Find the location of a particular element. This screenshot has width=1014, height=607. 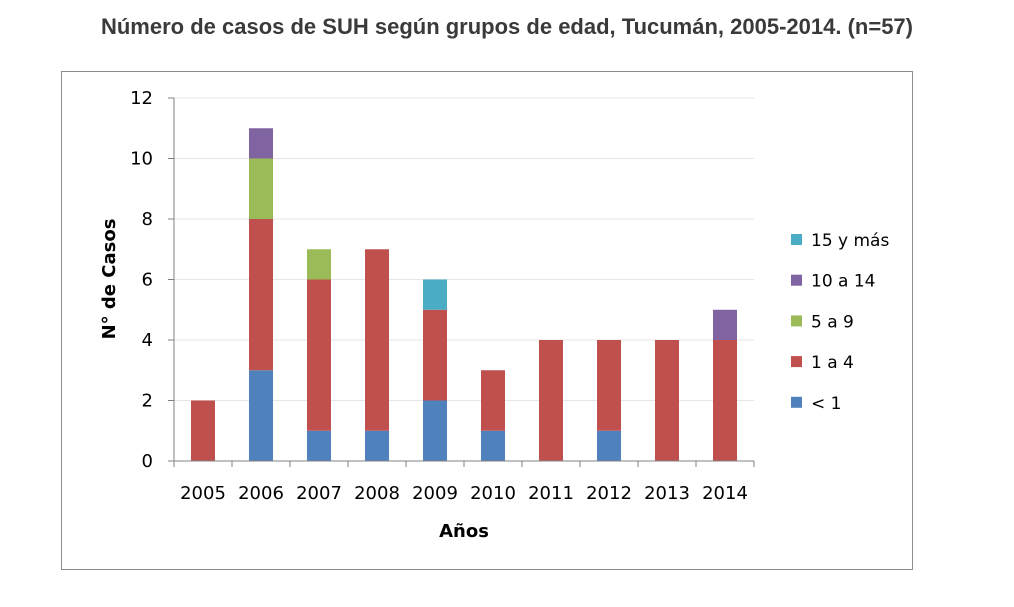

legend: 15 y más 10 a 14 5 a 9 1 a 4 < 1 is located at coordinates (840, 322).